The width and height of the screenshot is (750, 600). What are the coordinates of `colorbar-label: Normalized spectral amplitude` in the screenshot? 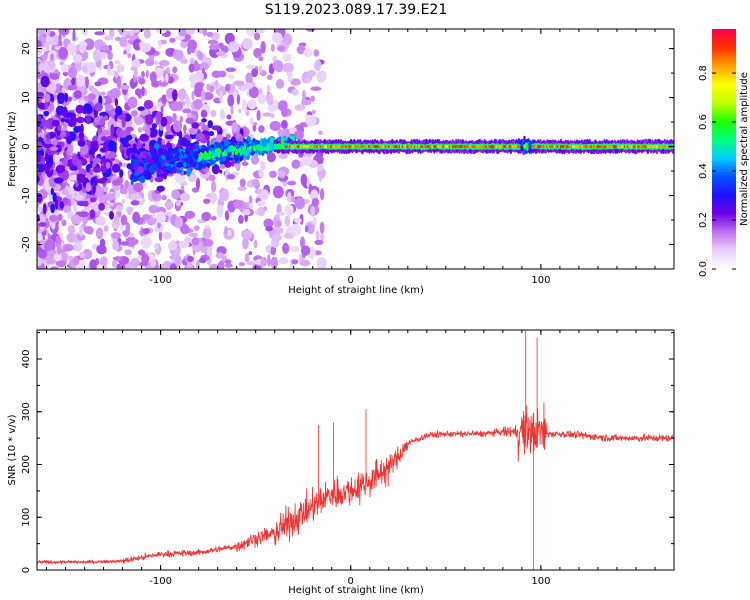 It's located at (744, 149).